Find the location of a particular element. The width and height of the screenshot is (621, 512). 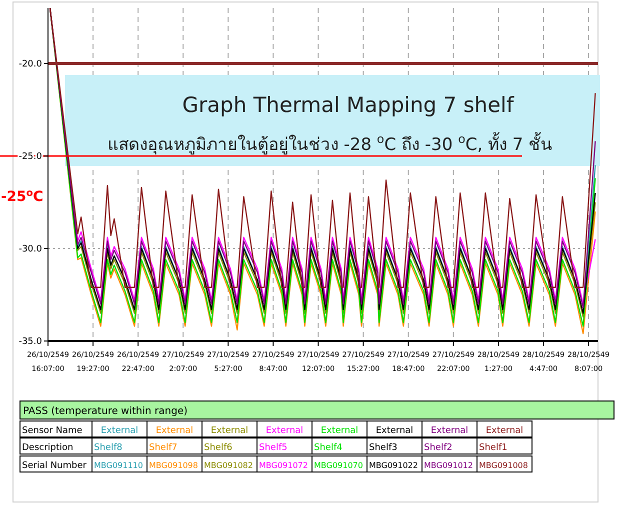

ref-line-label: -25$^{o}$C is located at coordinates (22, 196).